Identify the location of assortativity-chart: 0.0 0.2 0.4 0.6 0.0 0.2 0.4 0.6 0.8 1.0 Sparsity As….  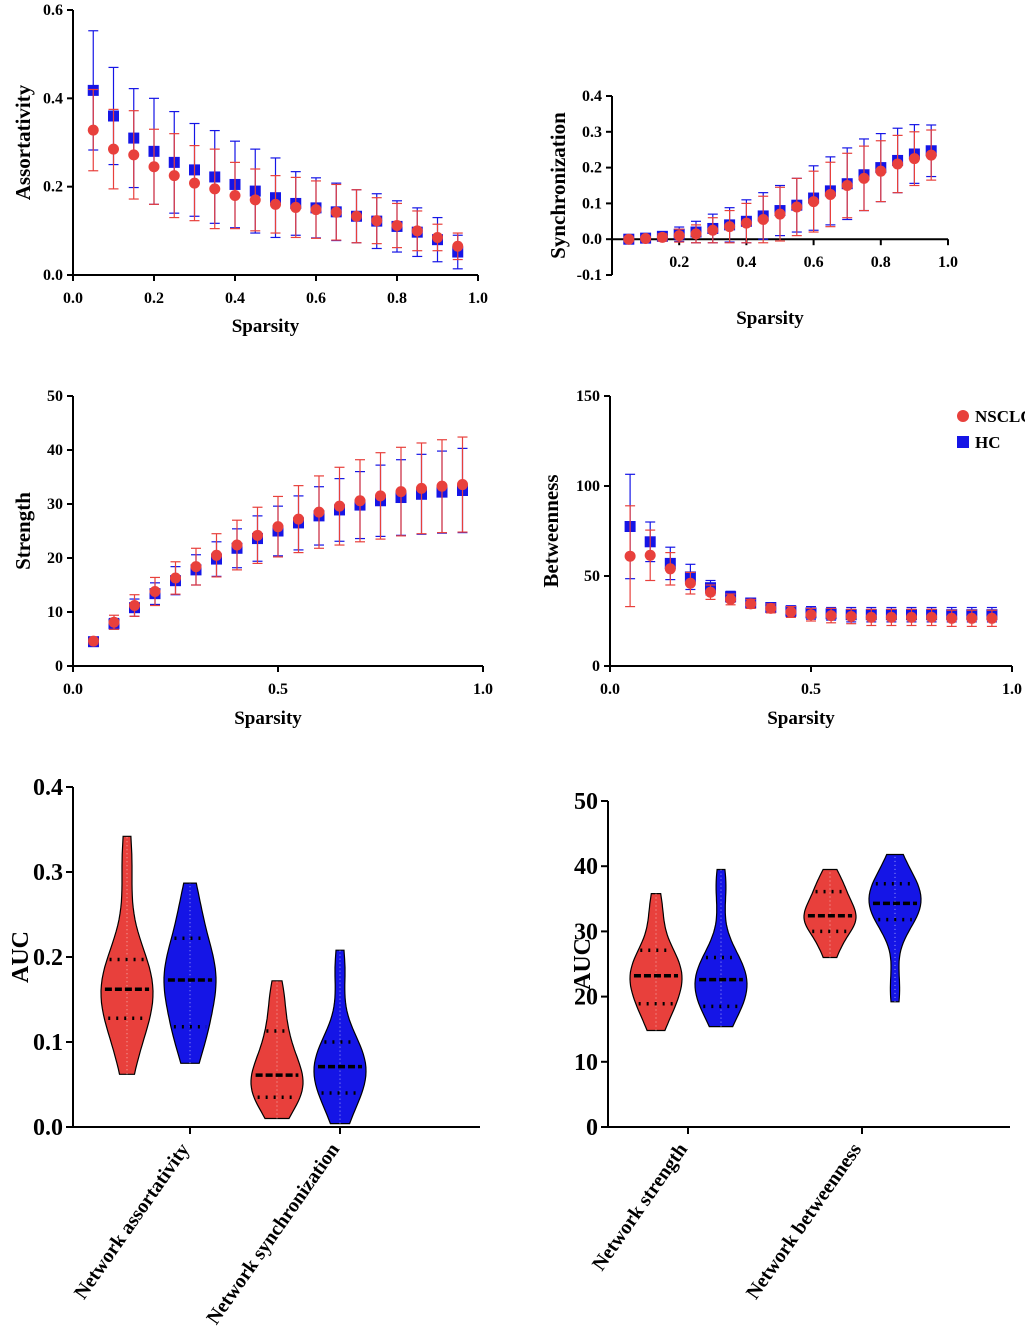
(249, 169).